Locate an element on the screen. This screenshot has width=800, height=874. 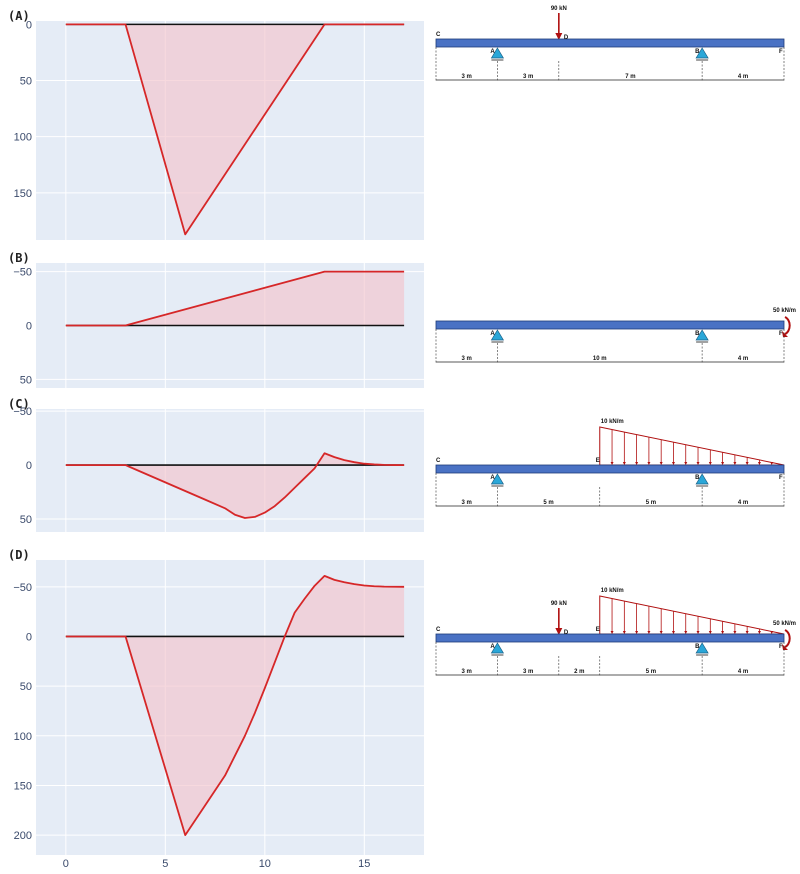
x-tick-label: 5 is located at coordinates (165, 864).